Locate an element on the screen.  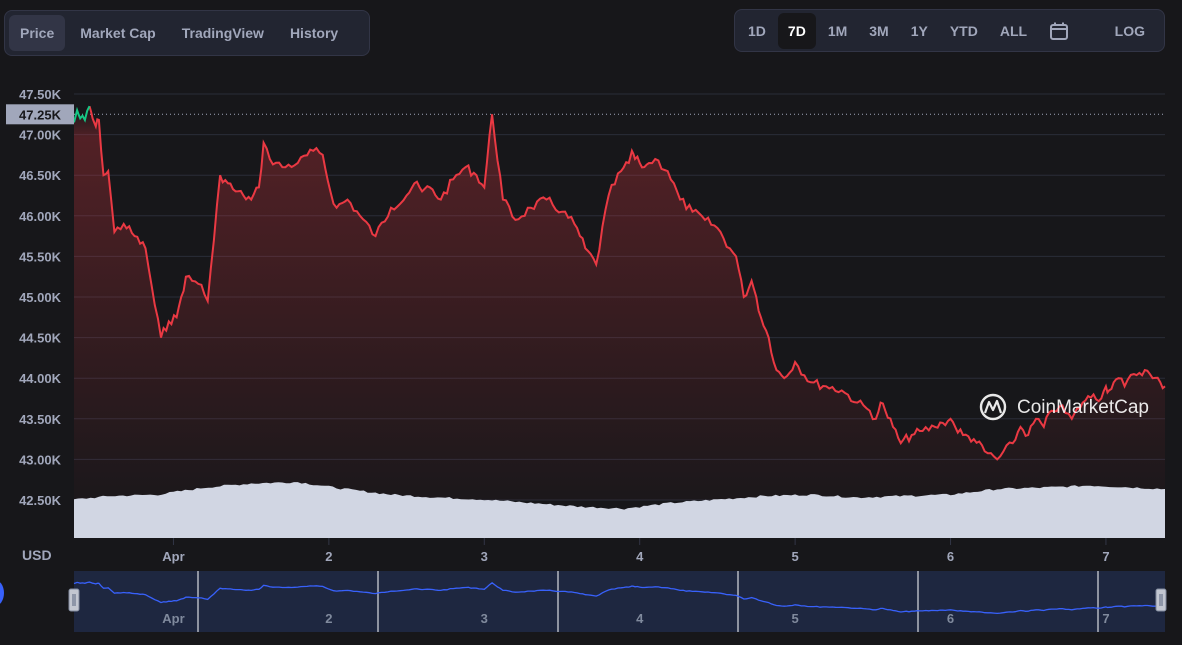
logo-mark is located at coordinates (993, 406).